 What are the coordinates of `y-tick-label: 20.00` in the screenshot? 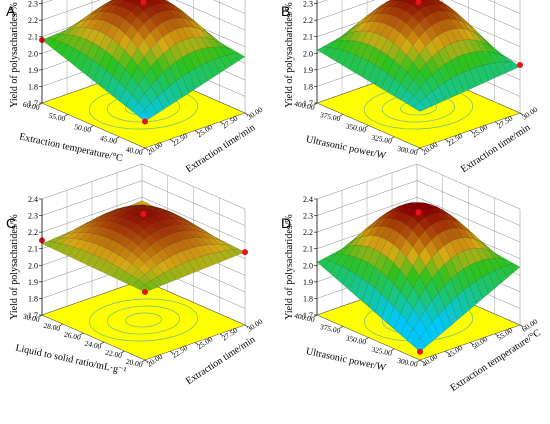 It's located at (134, 363).